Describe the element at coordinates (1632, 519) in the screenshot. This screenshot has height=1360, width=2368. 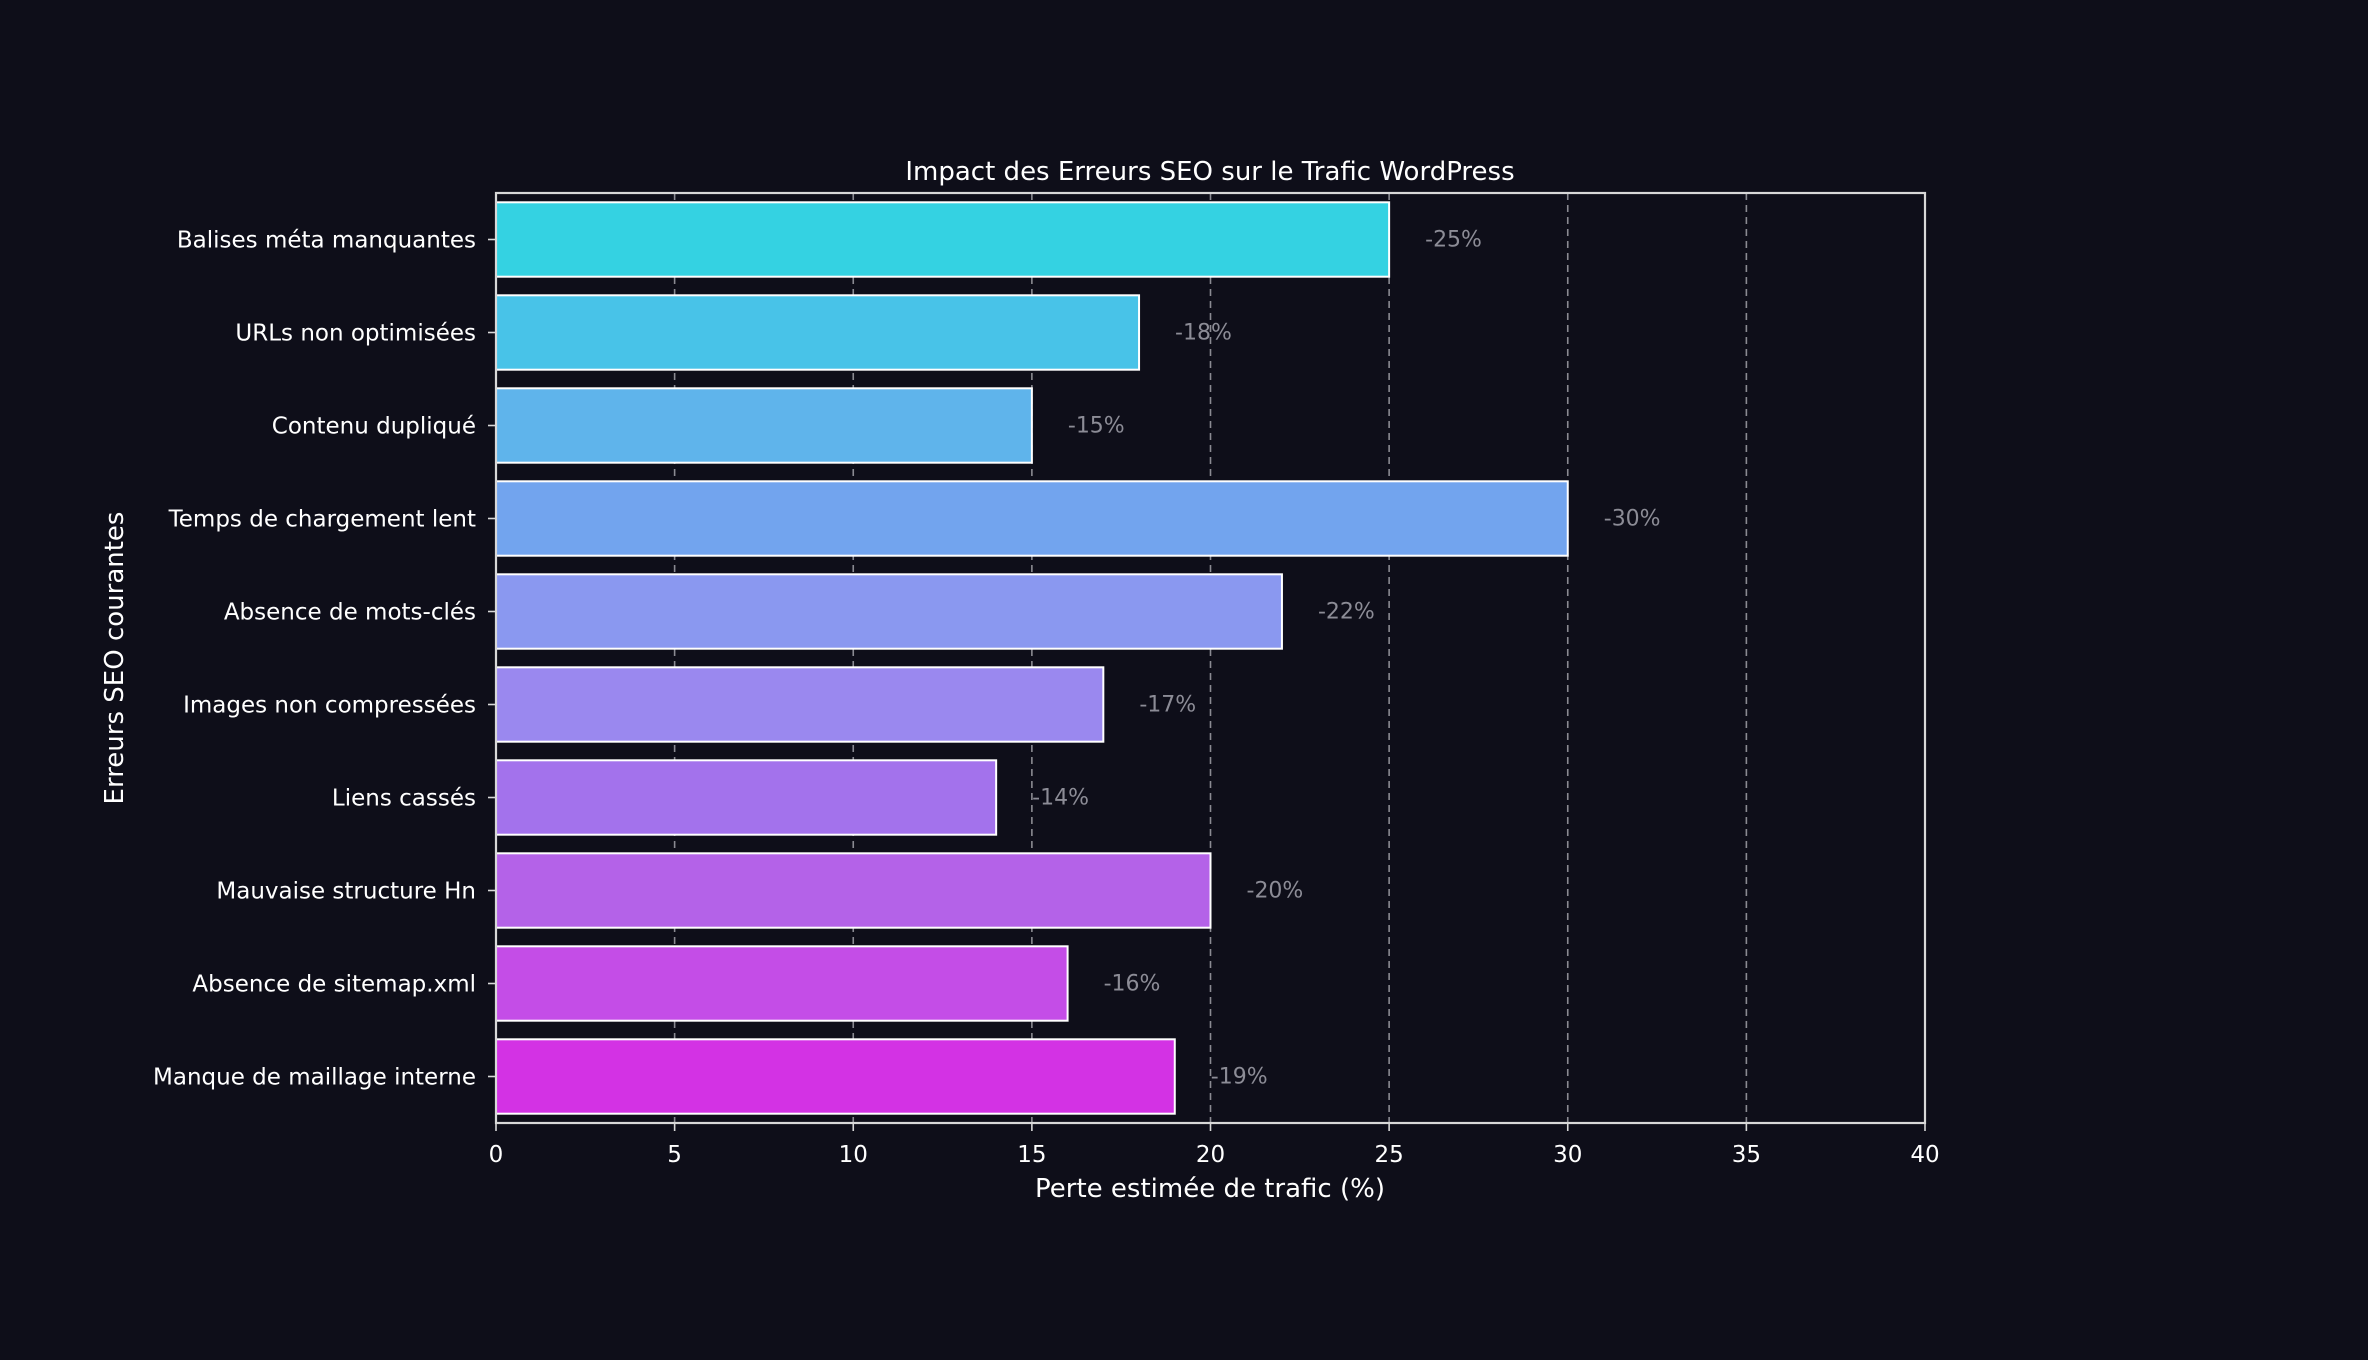
I see `bar-value-label: -30%` at that location.